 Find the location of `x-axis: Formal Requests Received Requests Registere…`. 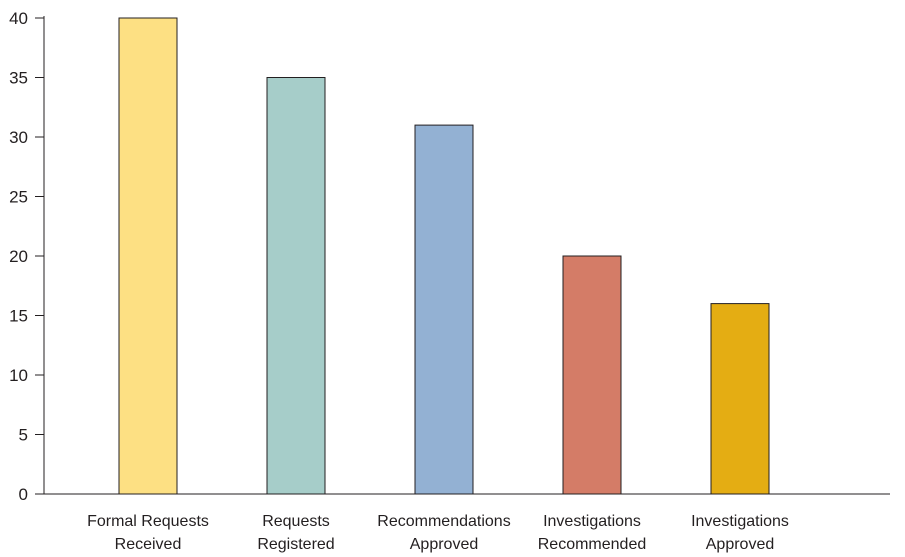

x-axis: Formal Requests Received Requests Registere… is located at coordinates (467, 523).